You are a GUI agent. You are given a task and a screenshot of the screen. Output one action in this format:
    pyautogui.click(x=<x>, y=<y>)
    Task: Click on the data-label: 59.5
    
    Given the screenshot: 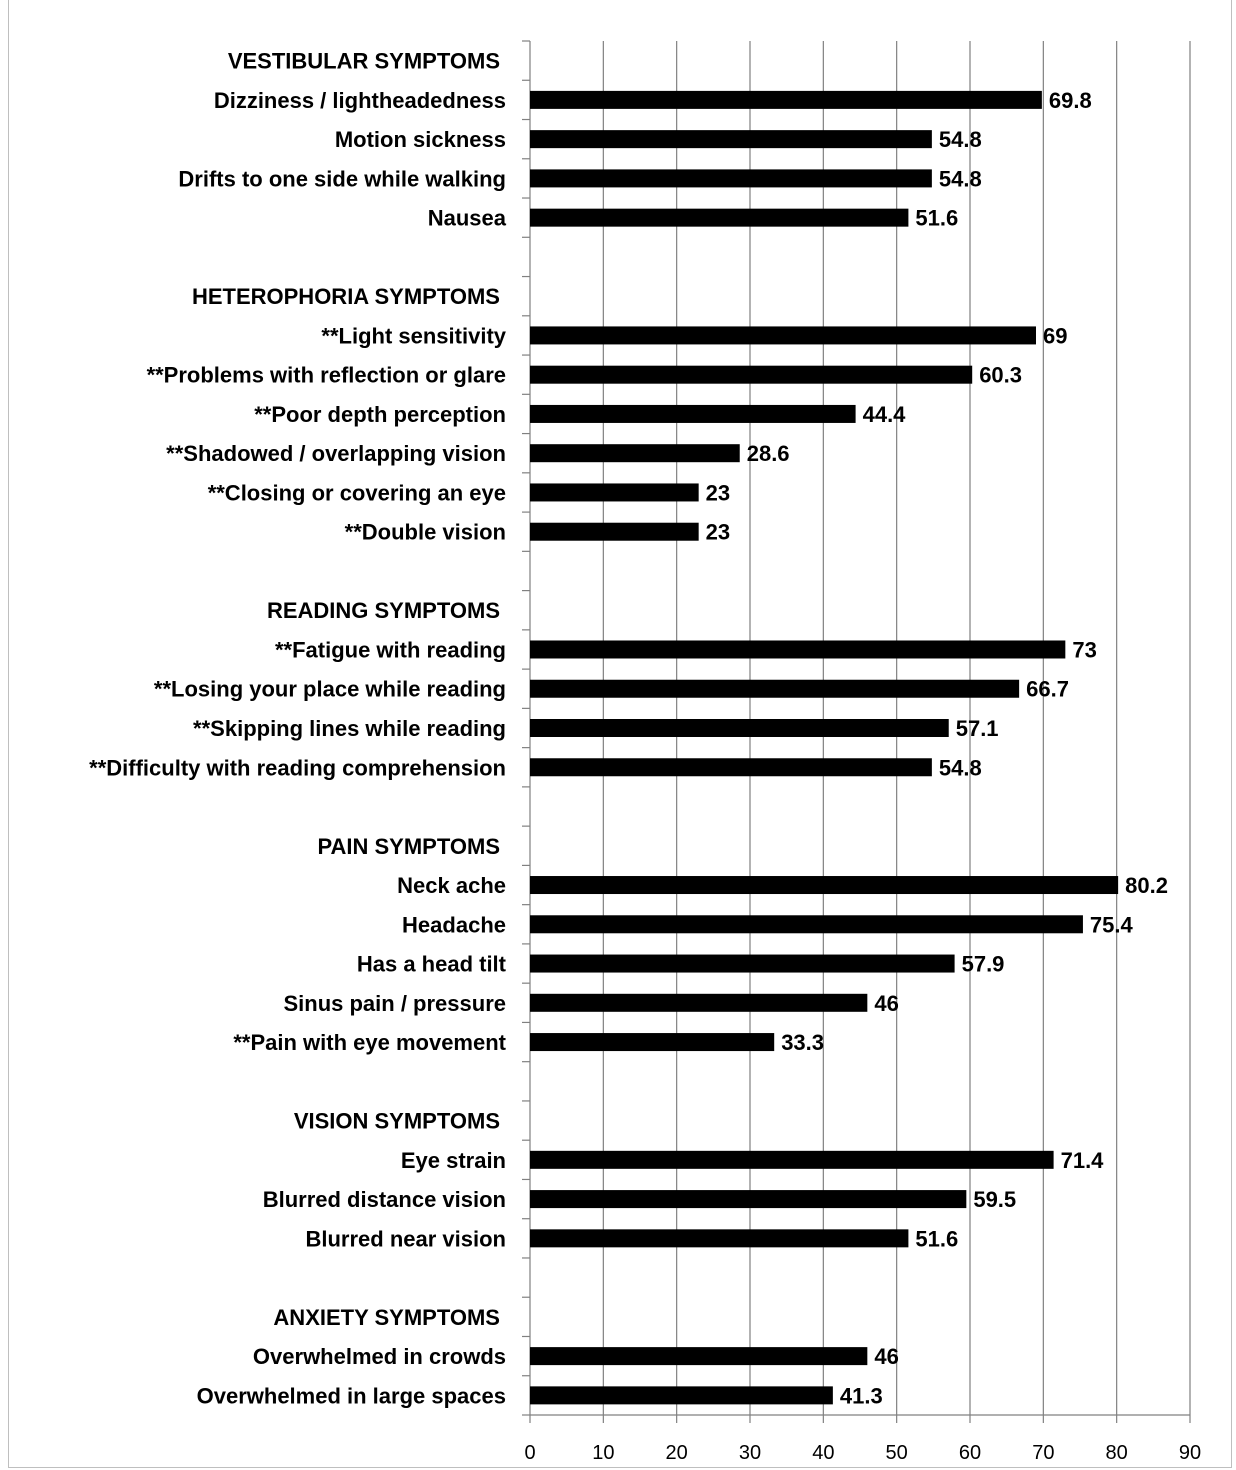 What is the action you would take?
    pyautogui.click(x=994, y=1199)
    